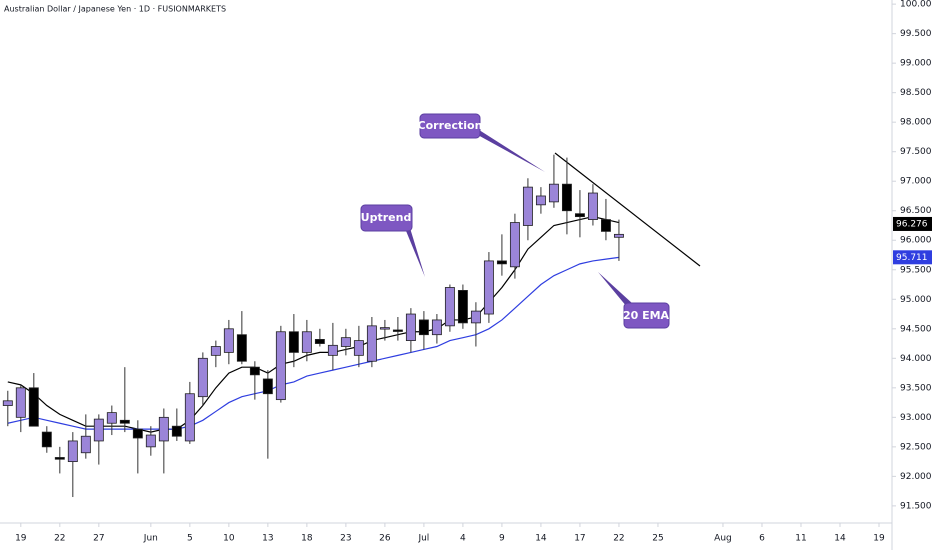 The image size is (932, 550). Describe the element at coordinates (916, 34) in the screenshot. I see `y-tick-label: 99.500` at that location.